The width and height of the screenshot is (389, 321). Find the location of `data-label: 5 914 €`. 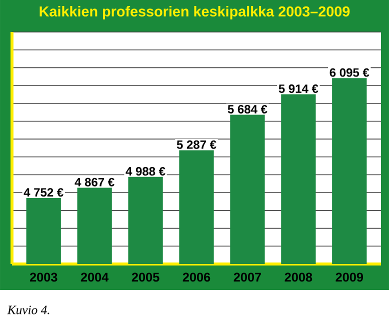

data-label: 5 914 € is located at coordinates (298, 88).